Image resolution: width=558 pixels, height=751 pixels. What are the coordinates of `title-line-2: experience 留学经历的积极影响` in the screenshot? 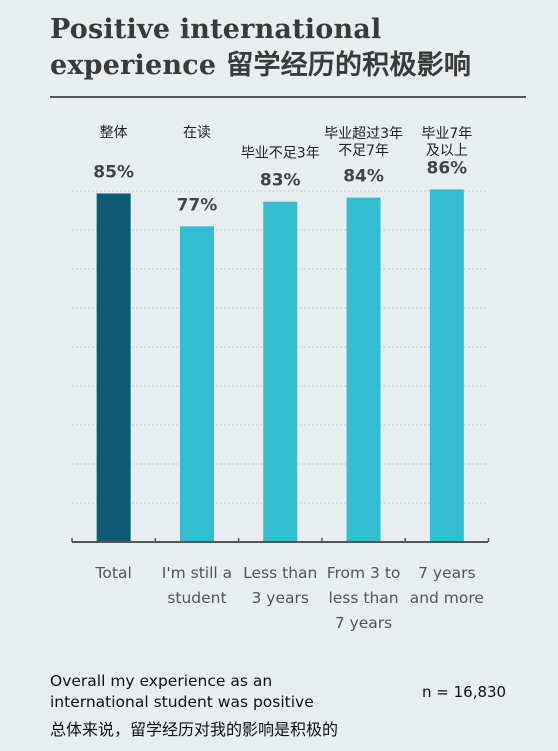 It's located at (295, 66).